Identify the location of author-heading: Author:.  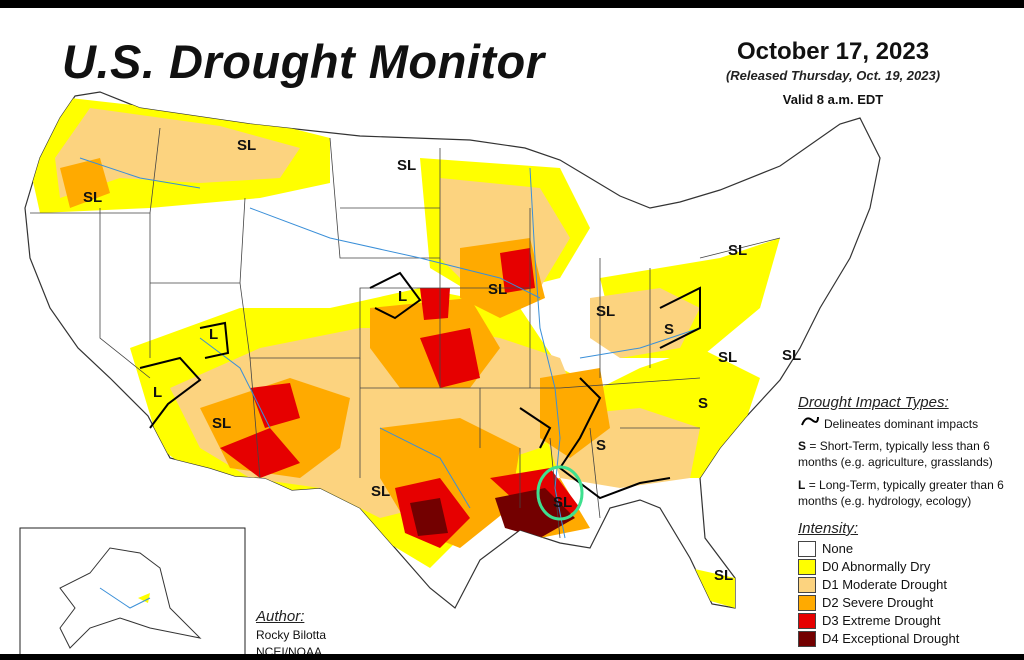
(280, 616).